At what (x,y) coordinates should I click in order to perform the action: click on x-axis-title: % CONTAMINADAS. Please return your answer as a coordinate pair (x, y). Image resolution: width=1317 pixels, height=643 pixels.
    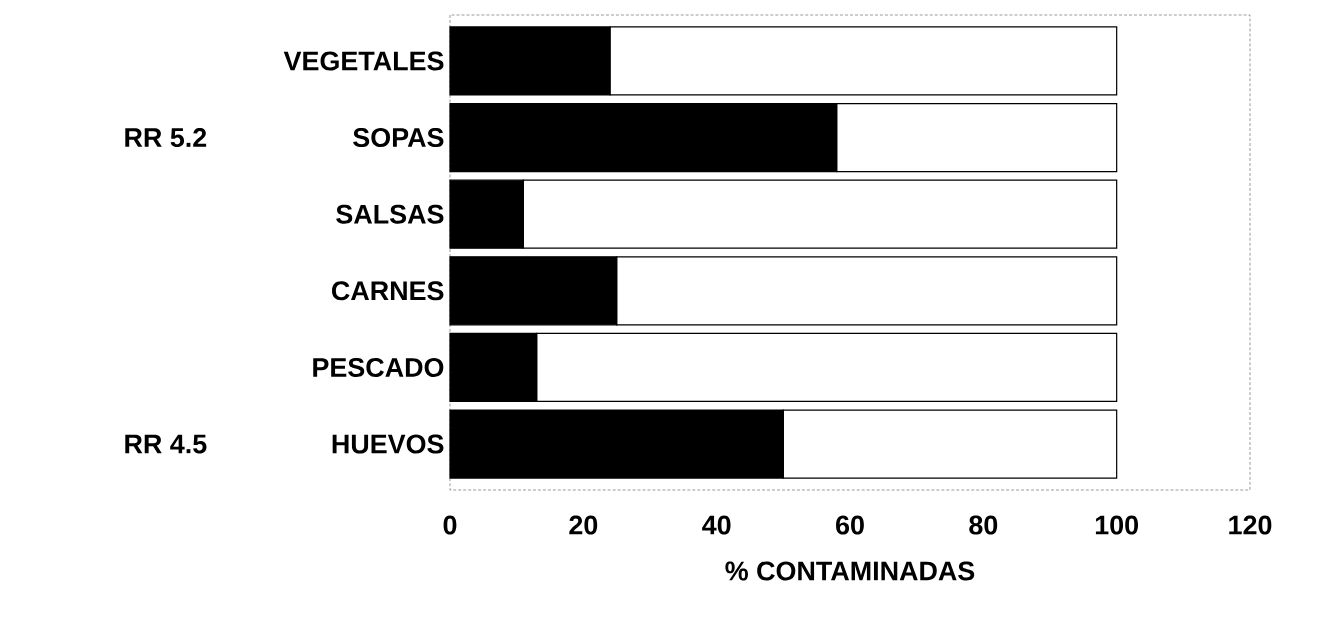
    Looking at the image, I should click on (850, 571).